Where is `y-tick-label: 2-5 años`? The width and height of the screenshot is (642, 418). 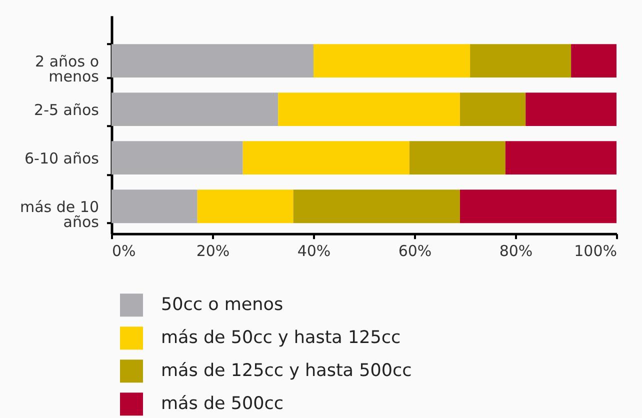 y-tick-label: 2-5 años is located at coordinates (67, 109).